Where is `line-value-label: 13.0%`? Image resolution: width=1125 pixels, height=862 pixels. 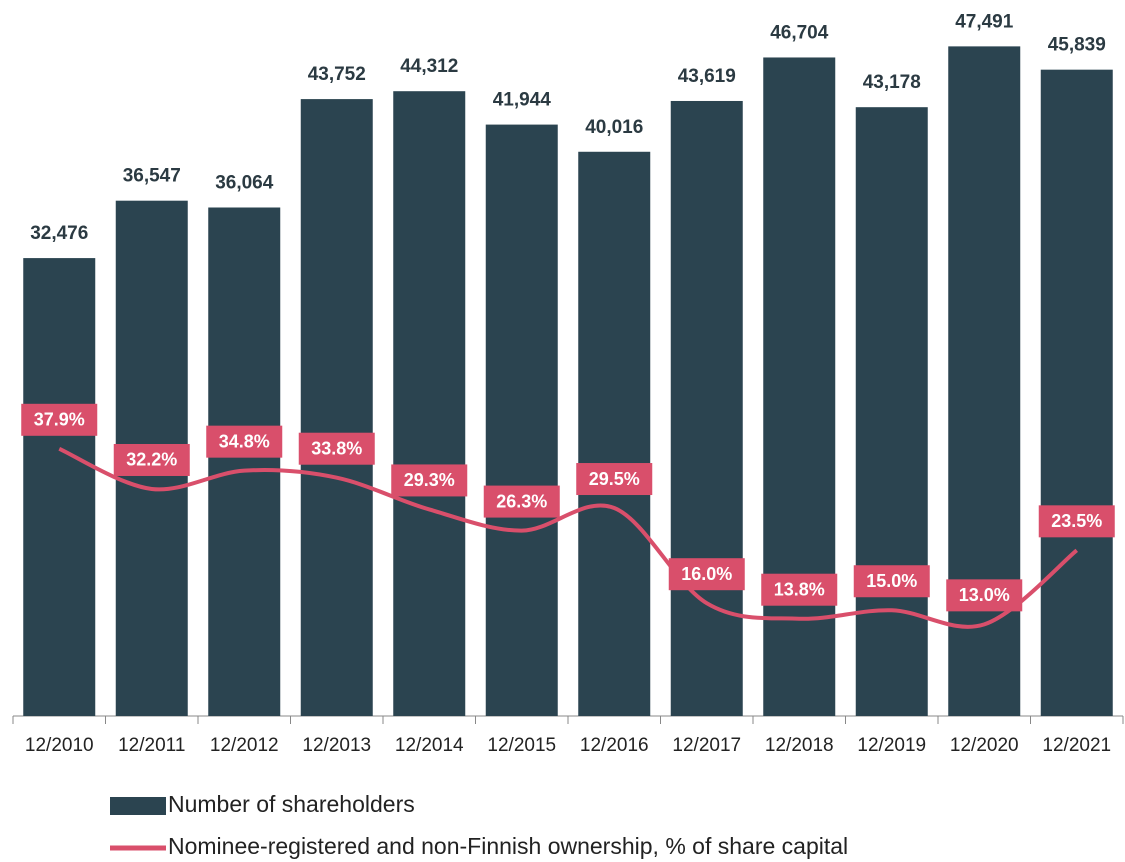 line-value-label: 13.0% is located at coordinates (984, 595).